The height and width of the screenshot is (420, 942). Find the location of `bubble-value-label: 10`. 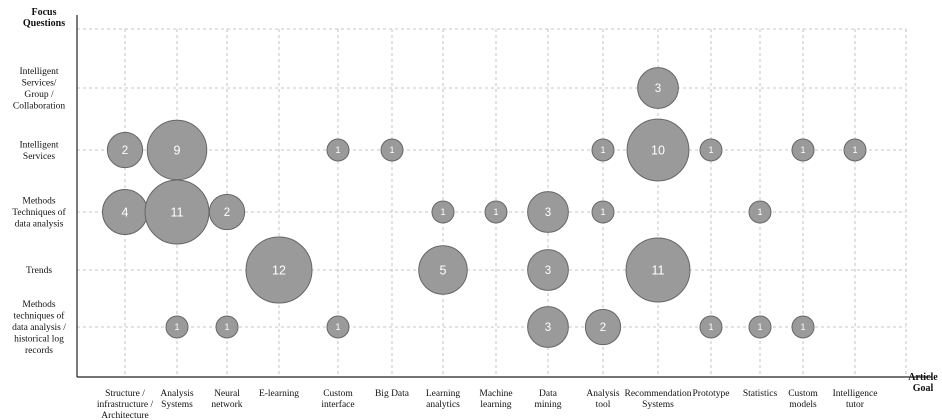

bubble-value-label: 10 is located at coordinates (658, 151).